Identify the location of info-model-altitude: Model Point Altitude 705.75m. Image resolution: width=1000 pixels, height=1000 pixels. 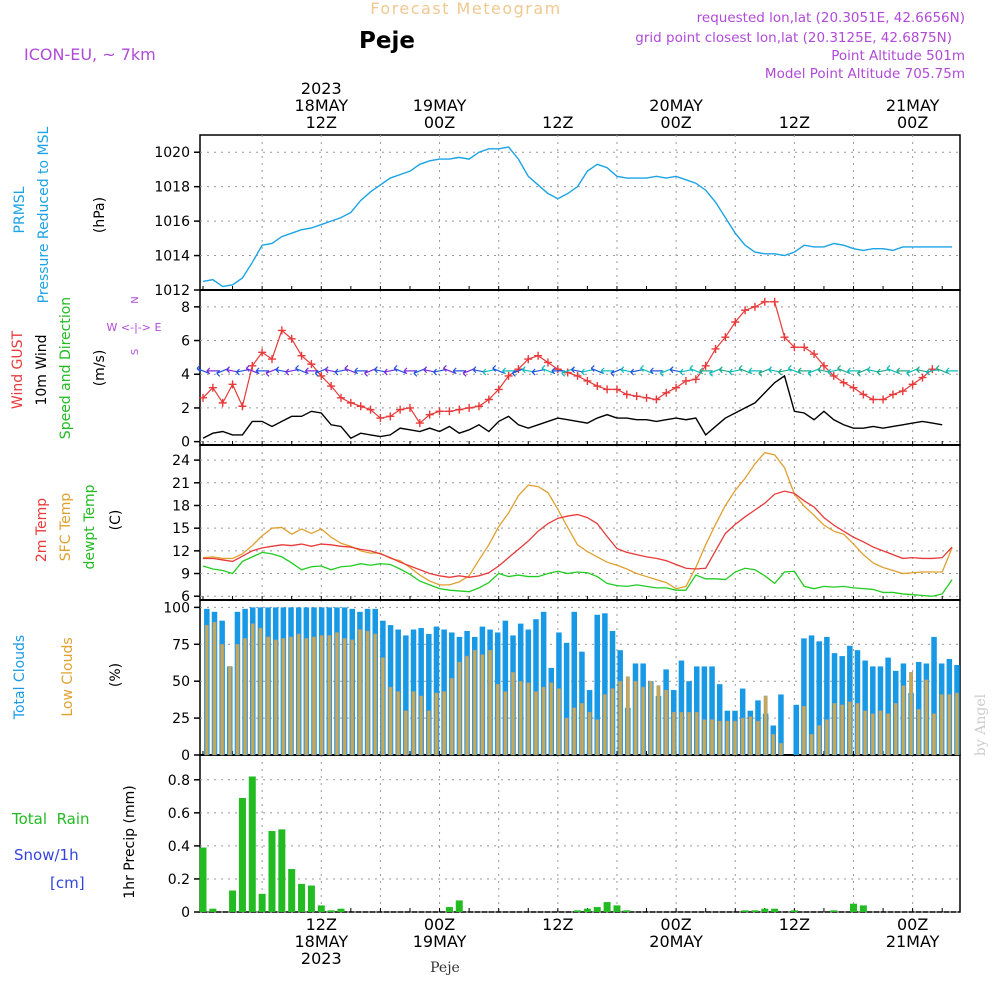
(865, 74).